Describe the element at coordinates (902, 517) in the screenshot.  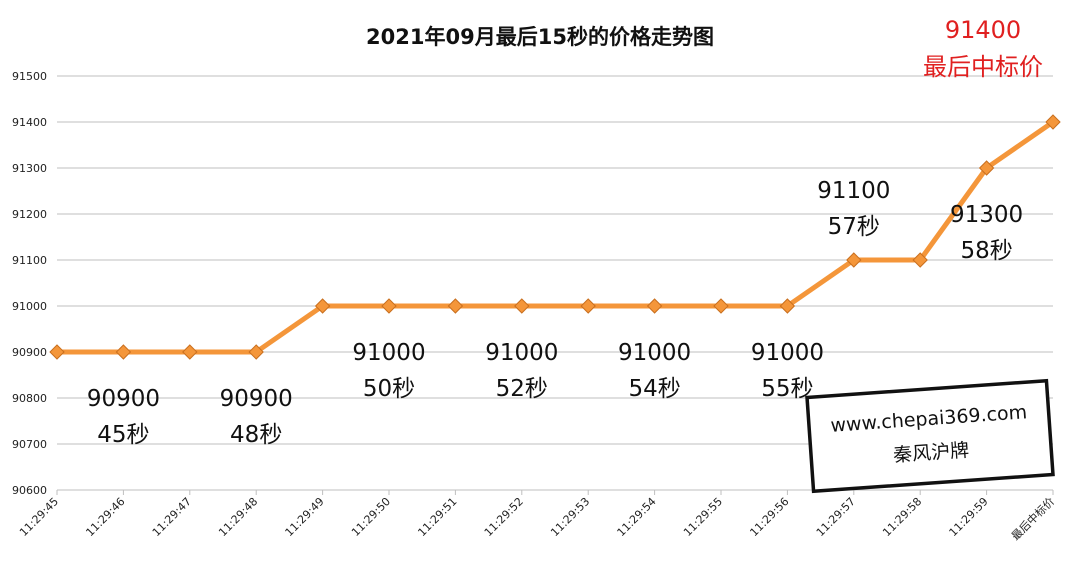
I see `x-tick-label: 11:29:58` at that location.